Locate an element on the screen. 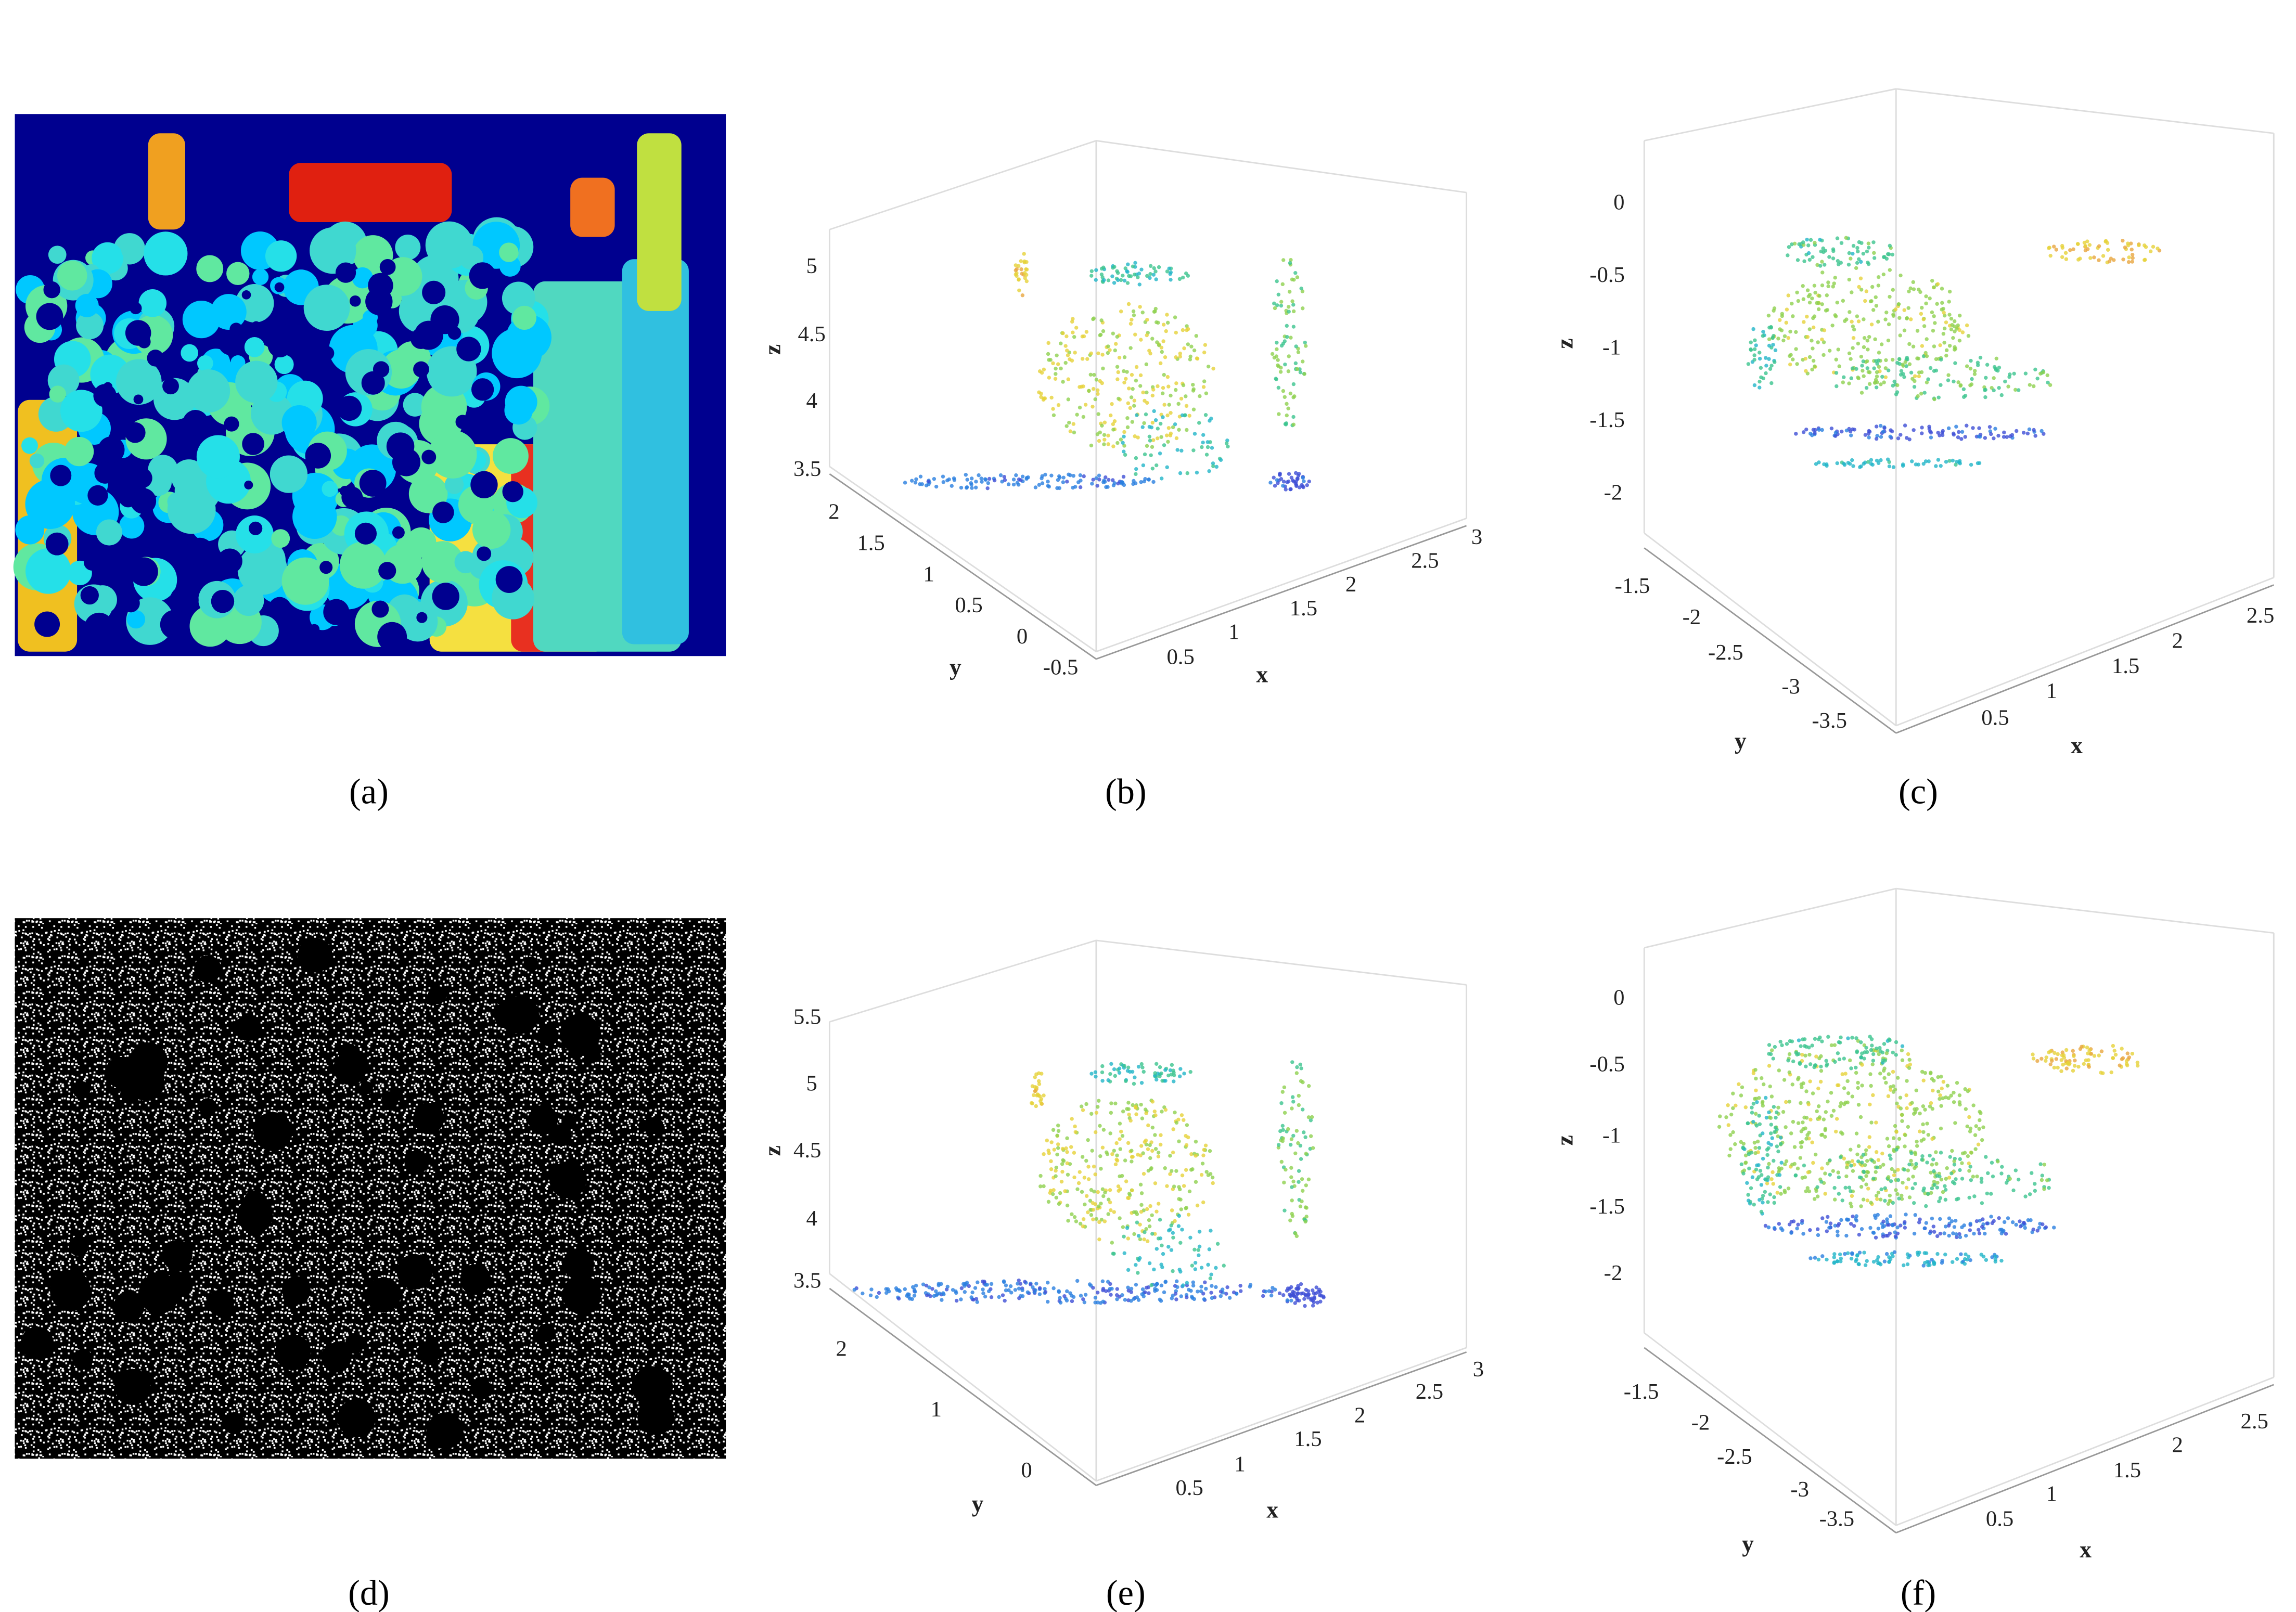 The height and width of the screenshot is (1612, 2296). y-axis-title: y is located at coordinates (1748, 1544).